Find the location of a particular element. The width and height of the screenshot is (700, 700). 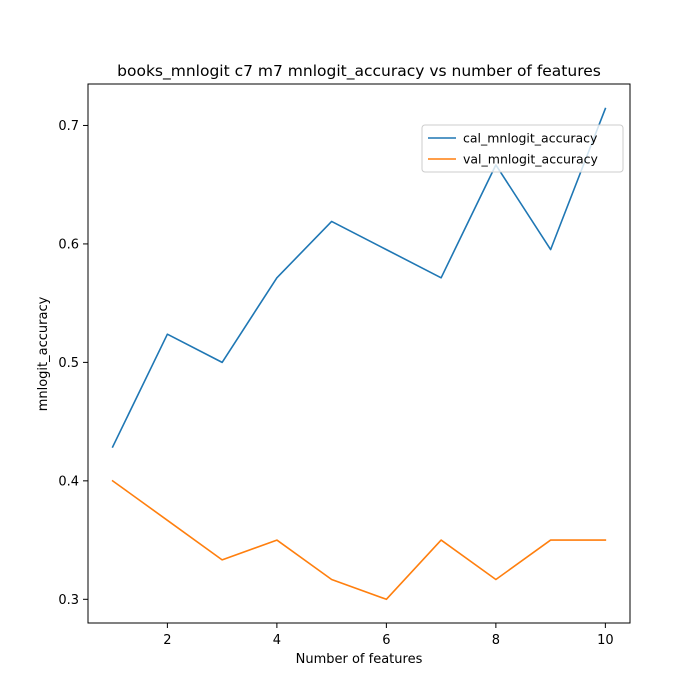

y-axis-ticks: 0.3 0.4 0.5 0.6 0.7 is located at coordinates (73, 363).